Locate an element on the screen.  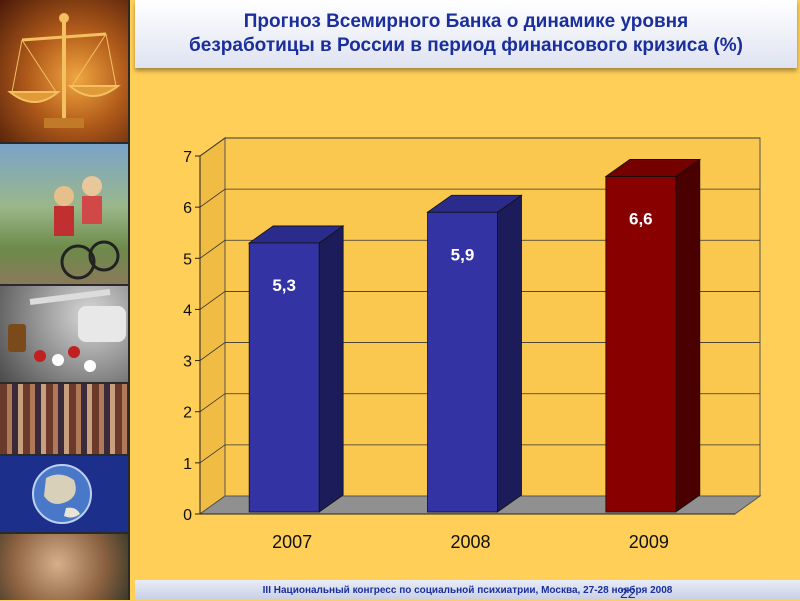
children-icon is located at coordinates (87, 228).